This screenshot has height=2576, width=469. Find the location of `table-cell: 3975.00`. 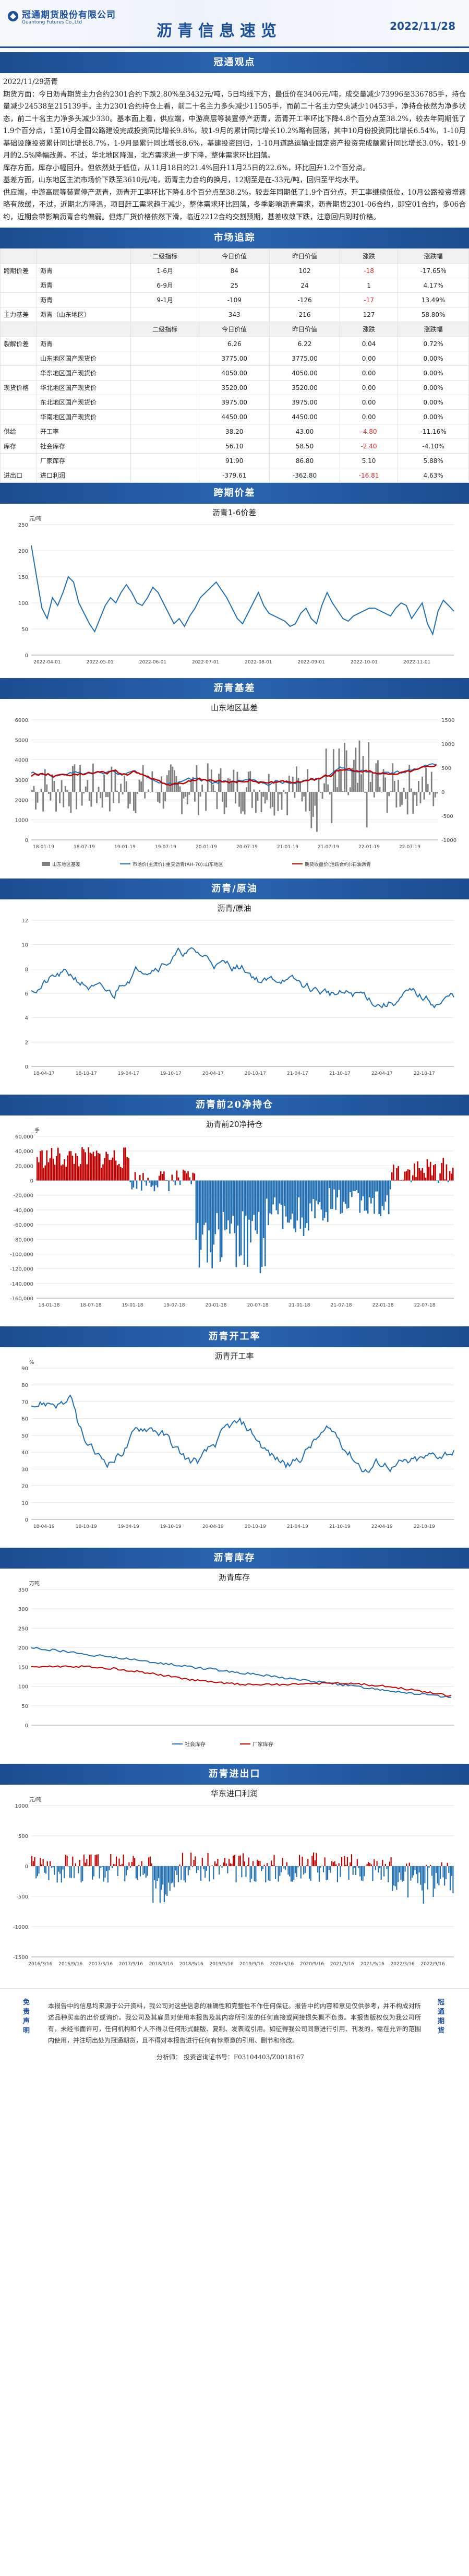

table-cell: 3975.00 is located at coordinates (304, 402).